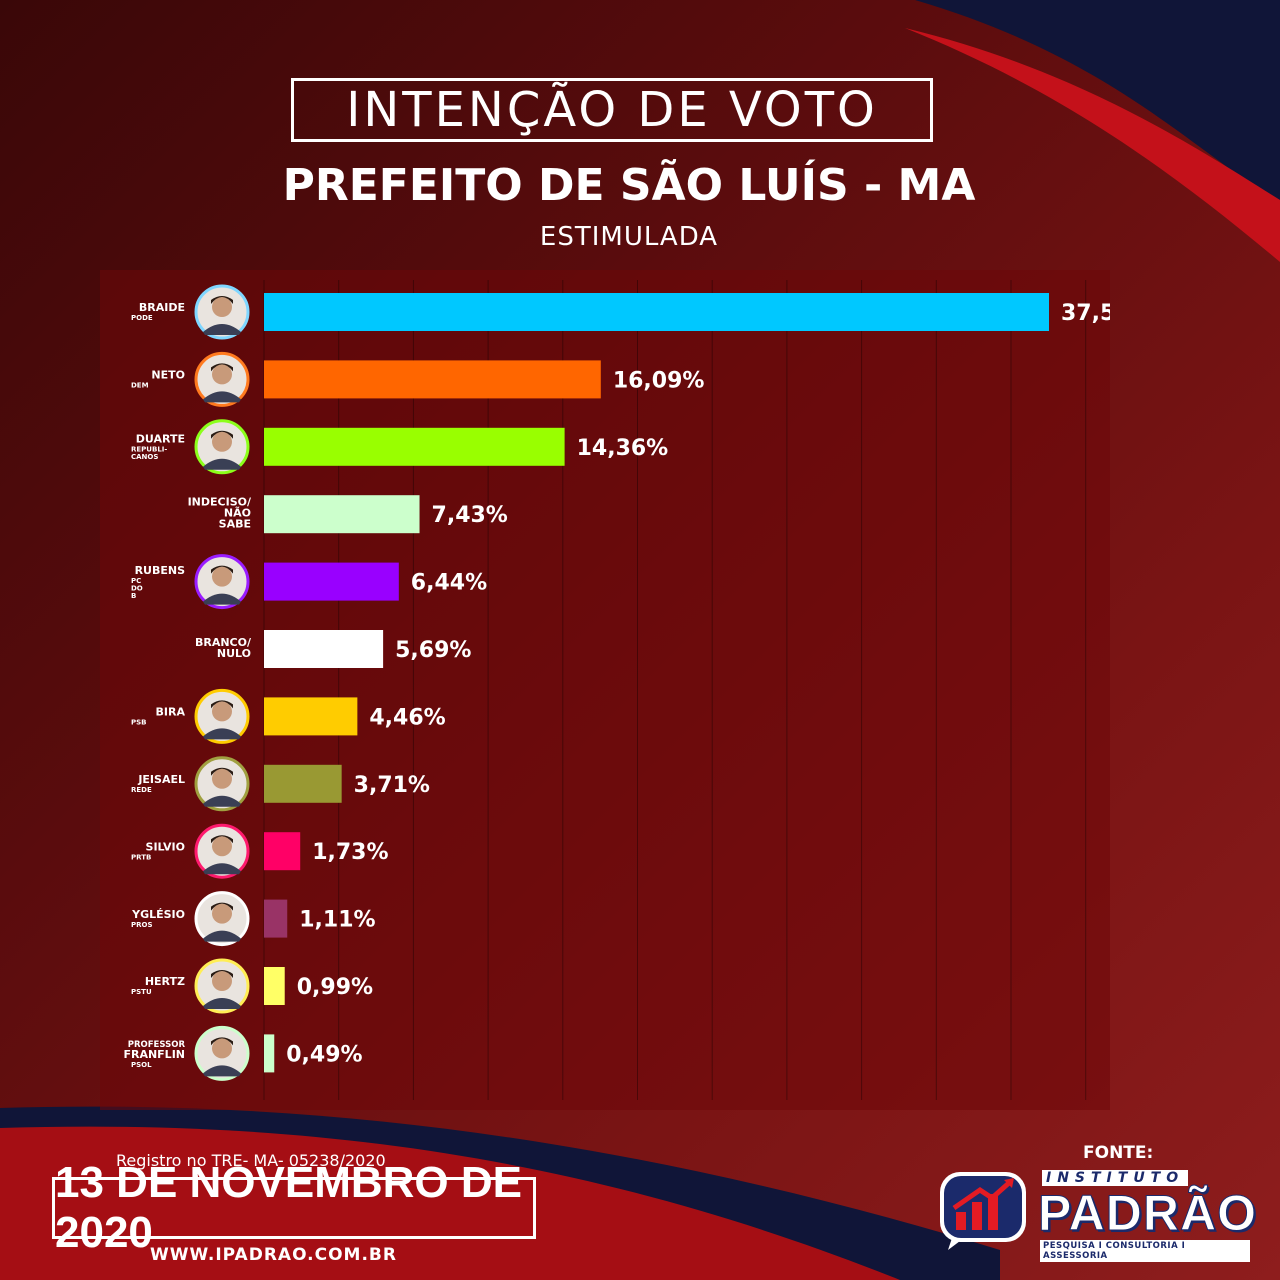  I want to click on page-title: INTENÇÃO DE VOTO, so click(612, 110).